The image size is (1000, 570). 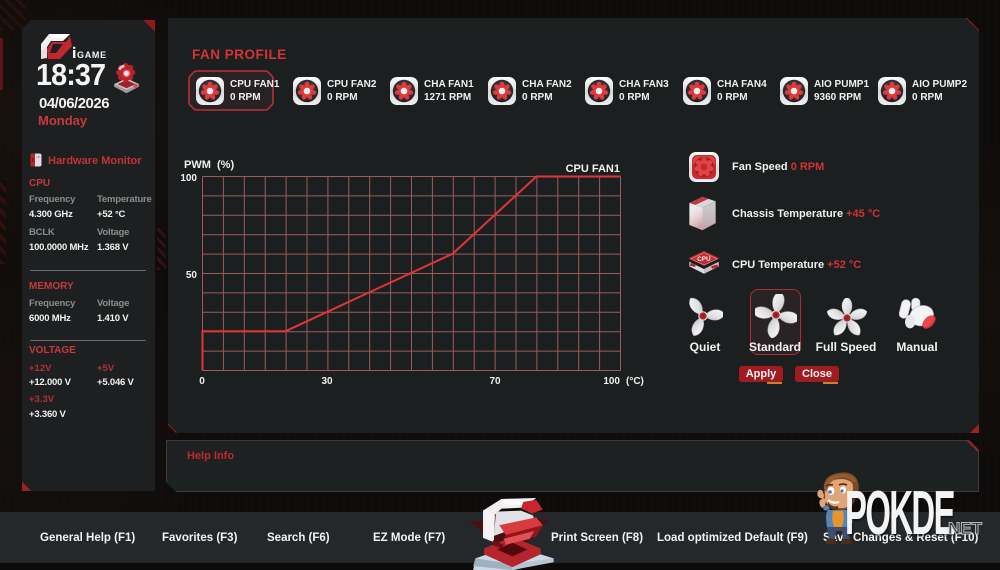 What do you see at coordinates (327, 381) in the screenshot?
I see `svg-text: 30` at bounding box center [327, 381].